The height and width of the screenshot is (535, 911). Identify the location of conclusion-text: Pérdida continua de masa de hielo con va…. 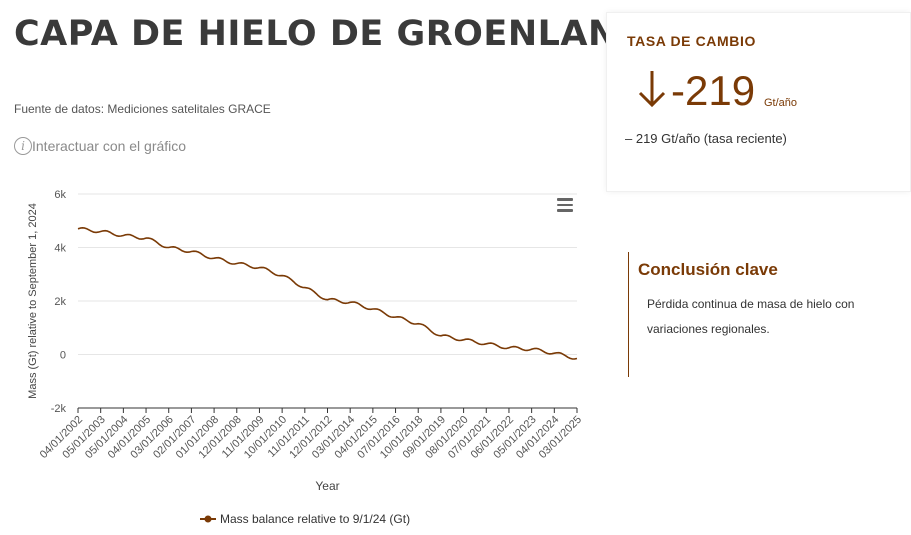
(751, 316).